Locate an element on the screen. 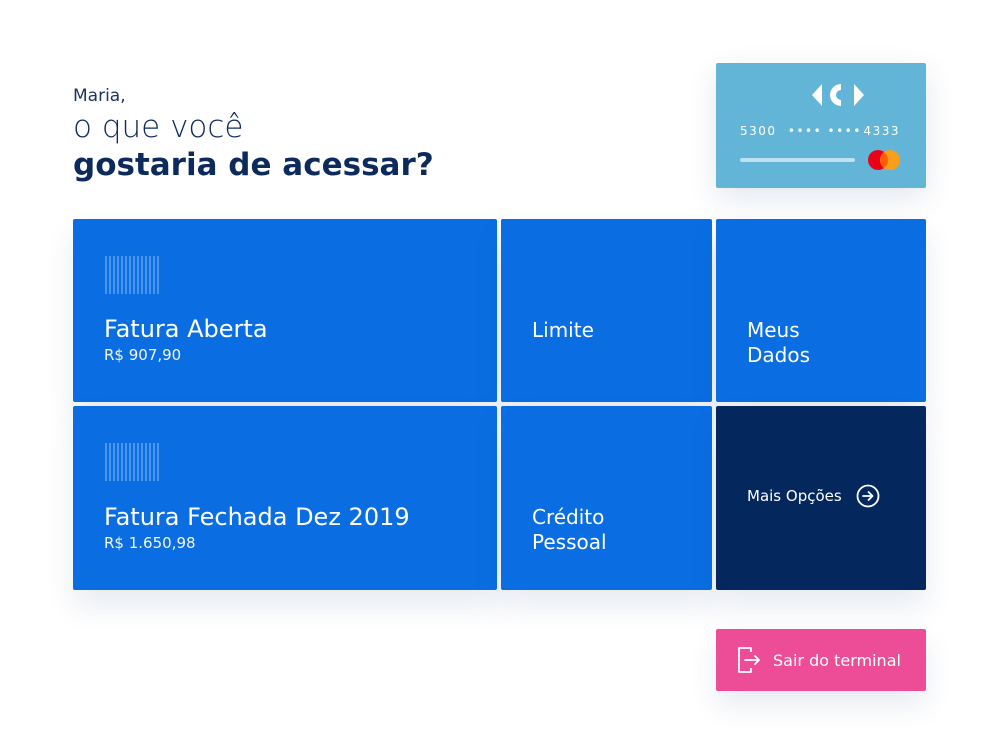 This screenshot has height=750, width=1000. mastercard-icon is located at coordinates (884, 160).